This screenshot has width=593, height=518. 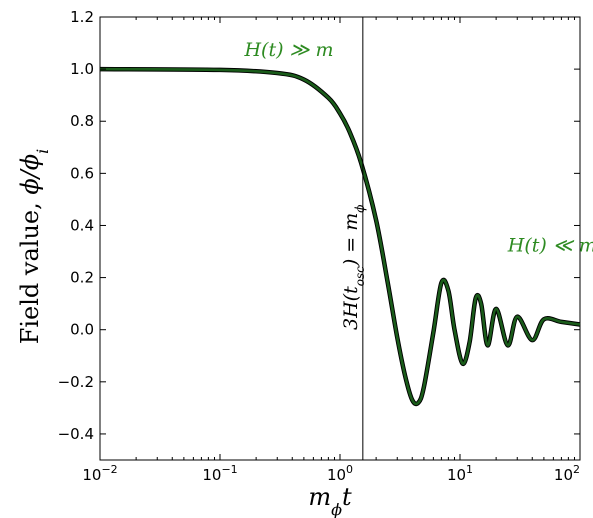 I want to click on y-tick-label: 1.0, so click(x=82, y=69).